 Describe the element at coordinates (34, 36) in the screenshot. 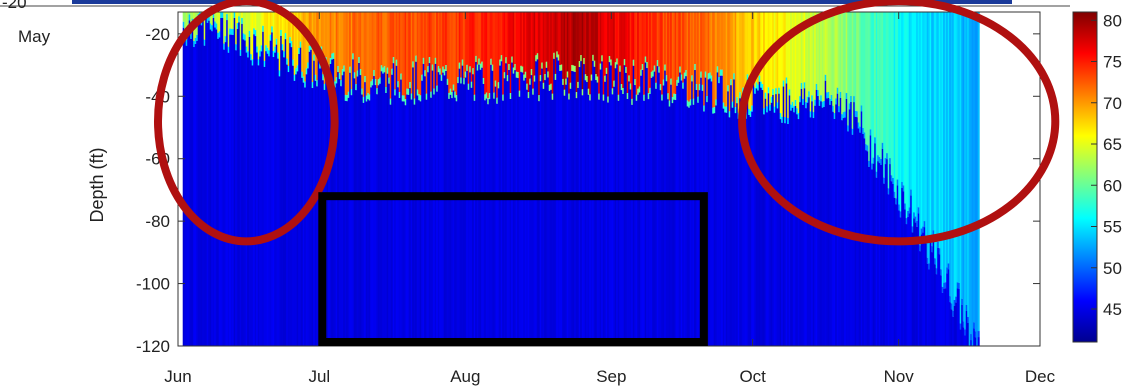

I see `partial-x-tick-label: May` at that location.